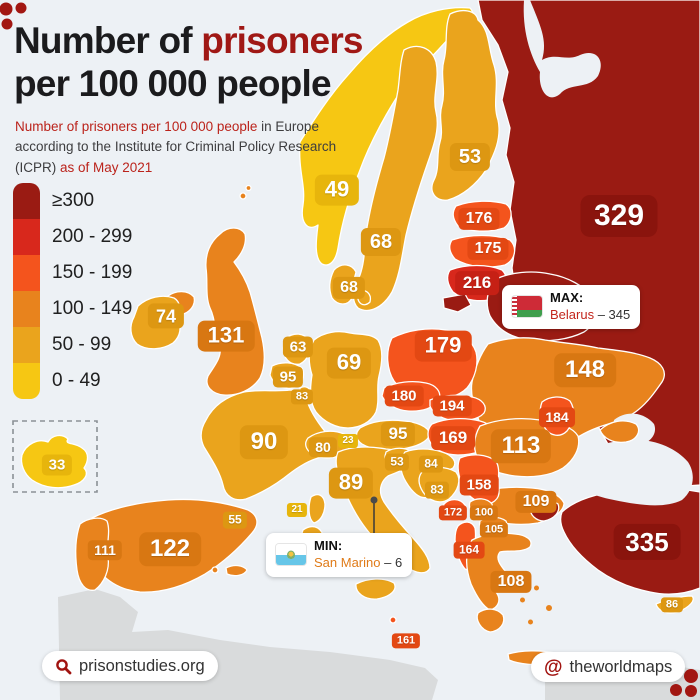 The height and width of the screenshot is (700, 700). I want to click on value-label-liechtenstein: 23, so click(348, 441).